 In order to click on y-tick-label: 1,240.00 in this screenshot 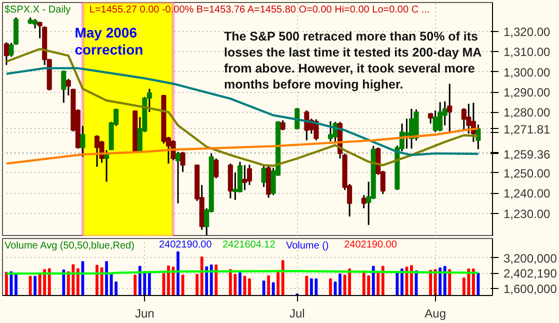, I will do `click(527, 193)`.